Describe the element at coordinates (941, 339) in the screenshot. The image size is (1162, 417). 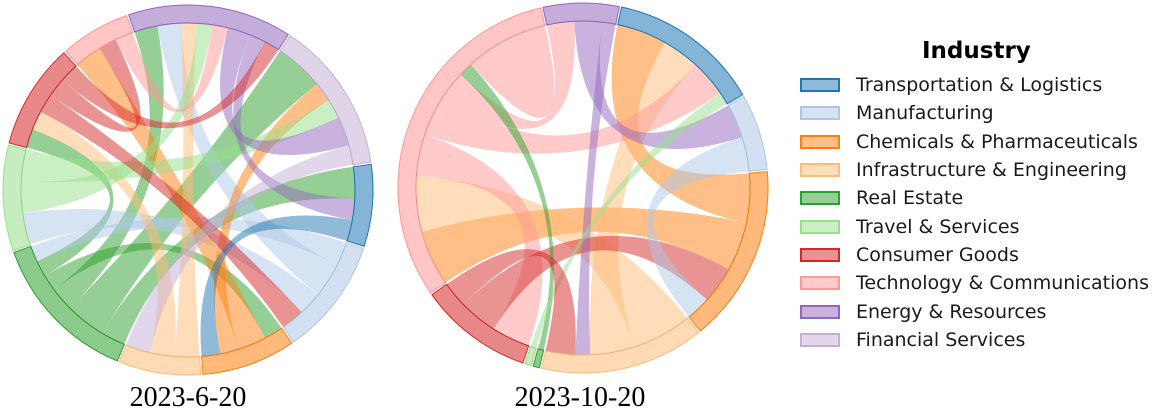
I see `legend-label: Financial Services` at that location.